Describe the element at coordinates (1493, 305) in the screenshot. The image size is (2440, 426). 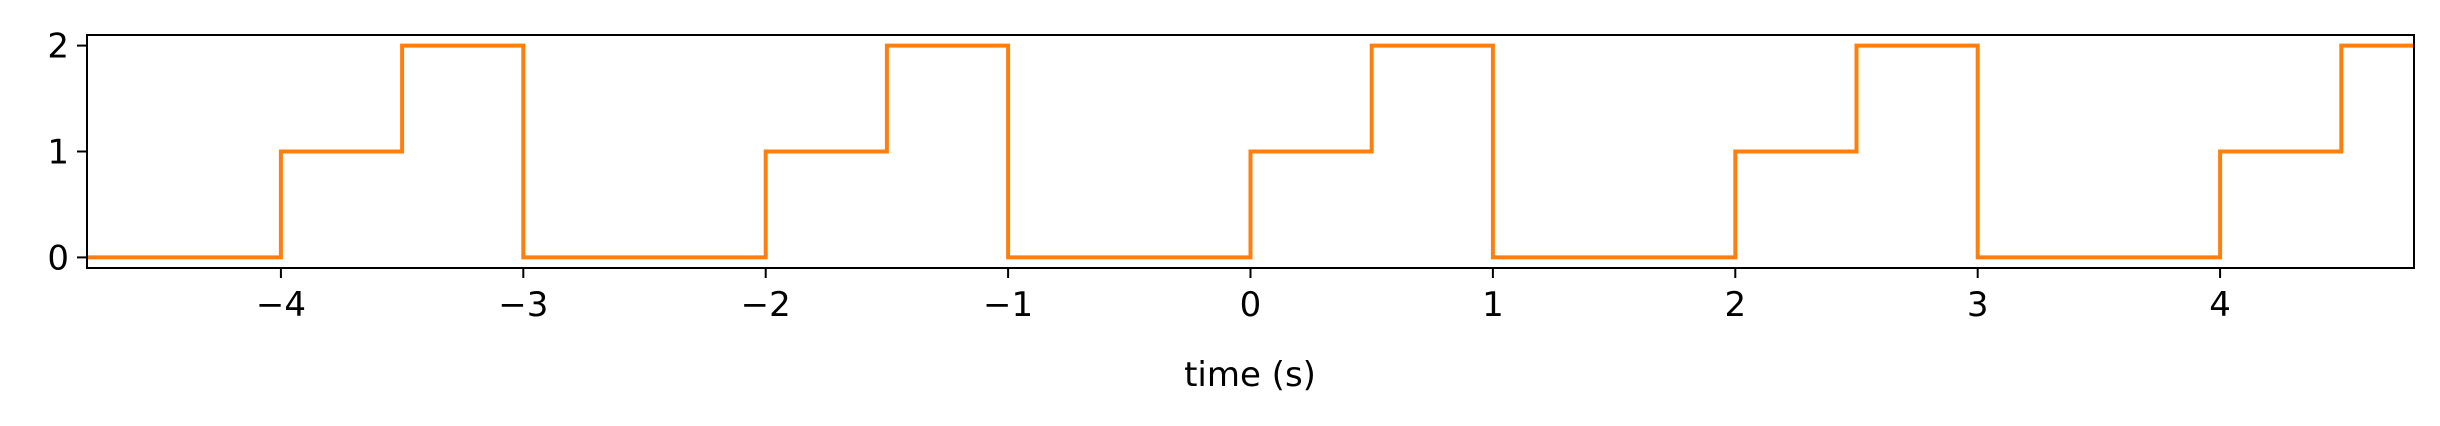
I see `x-tick-label: 1` at that location.